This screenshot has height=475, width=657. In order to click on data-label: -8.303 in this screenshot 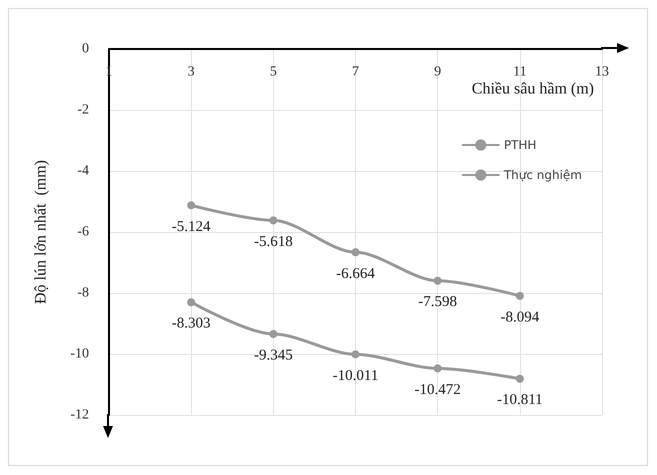, I will do `click(191, 324)`.